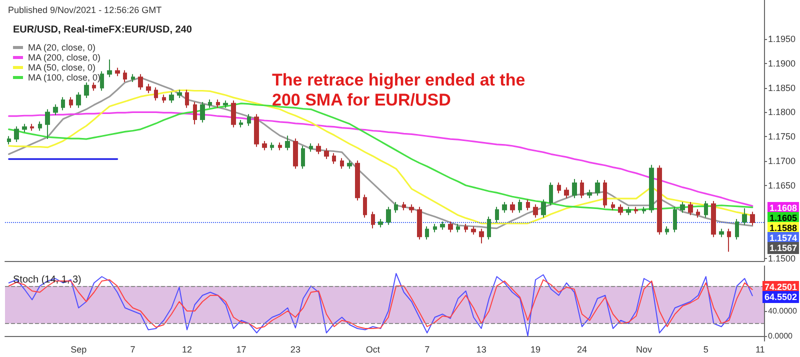 This screenshot has height=357, width=800. Describe the element at coordinates (78, 349) in the screenshot. I see `x-tick-label: Sep` at that location.